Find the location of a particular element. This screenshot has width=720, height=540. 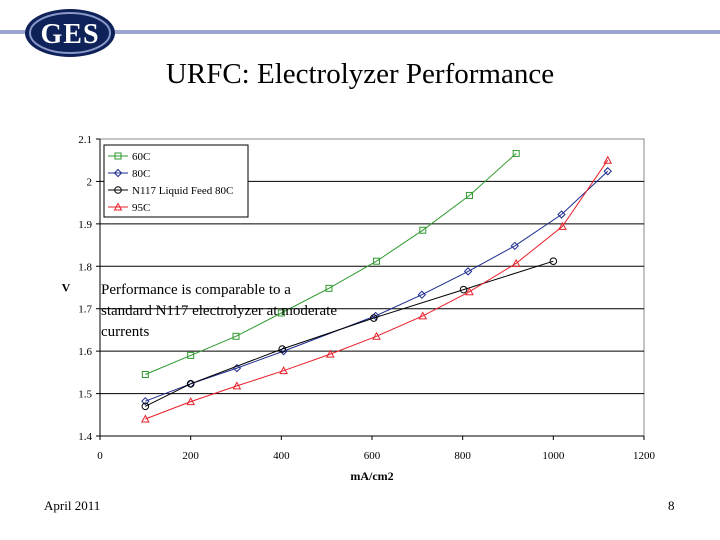

y-tick-label: 1.4 is located at coordinates (85, 437).